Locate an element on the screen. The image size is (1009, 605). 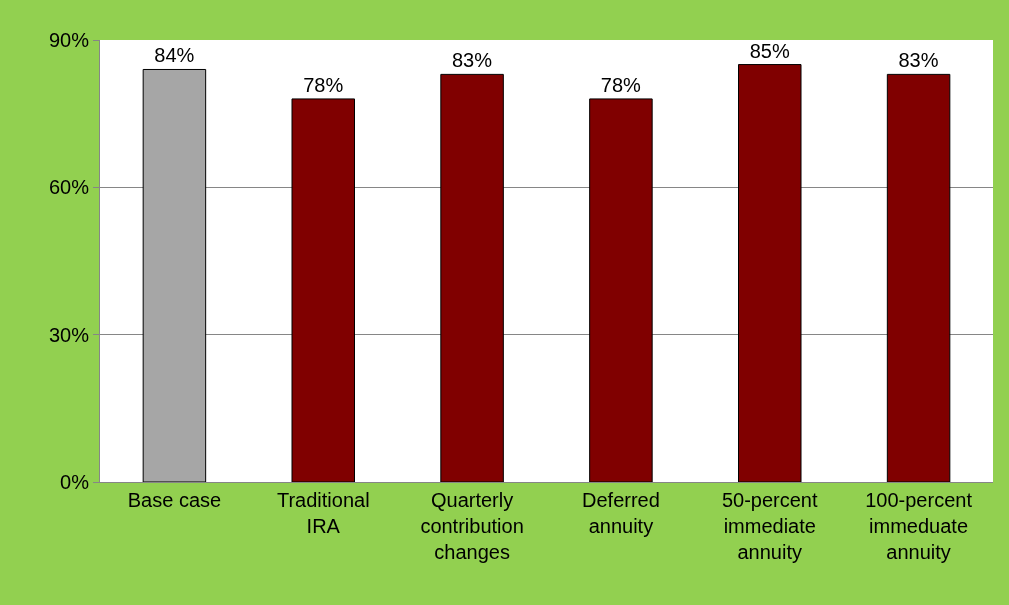
y-tick-label: 60% is located at coordinates (69, 187).